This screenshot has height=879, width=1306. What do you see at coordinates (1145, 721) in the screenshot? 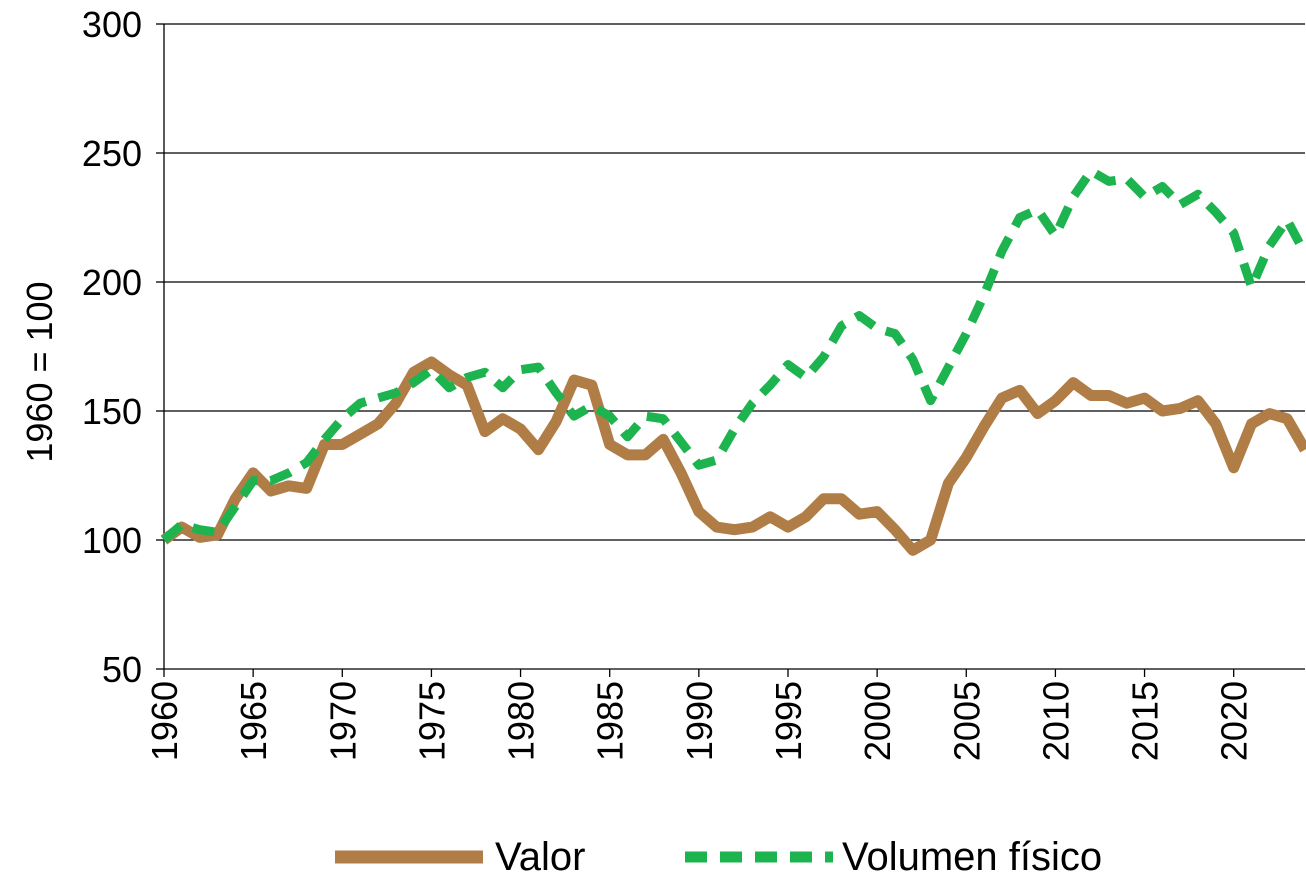
I see `x-tick-label: 2015` at bounding box center [1145, 721].